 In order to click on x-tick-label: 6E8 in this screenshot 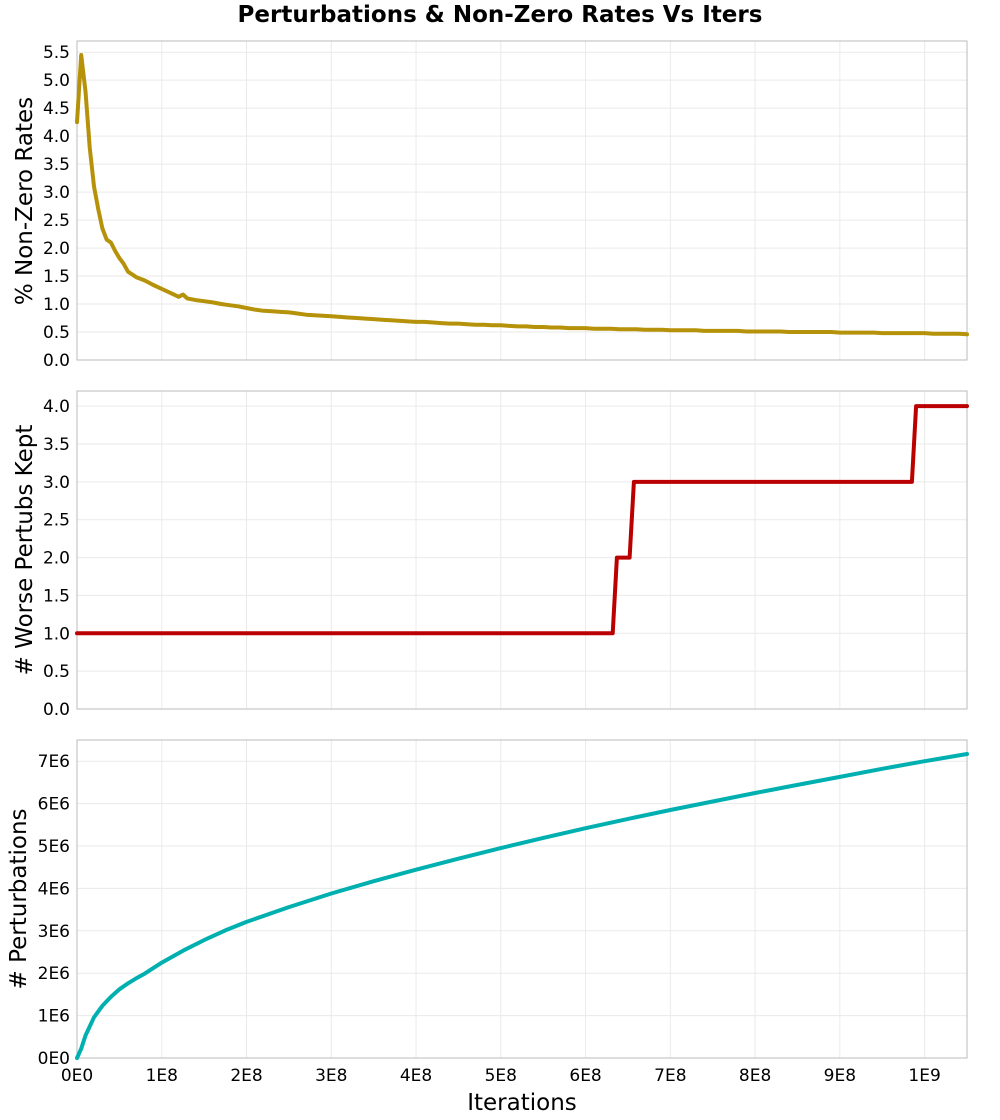, I will do `click(585, 1076)`.